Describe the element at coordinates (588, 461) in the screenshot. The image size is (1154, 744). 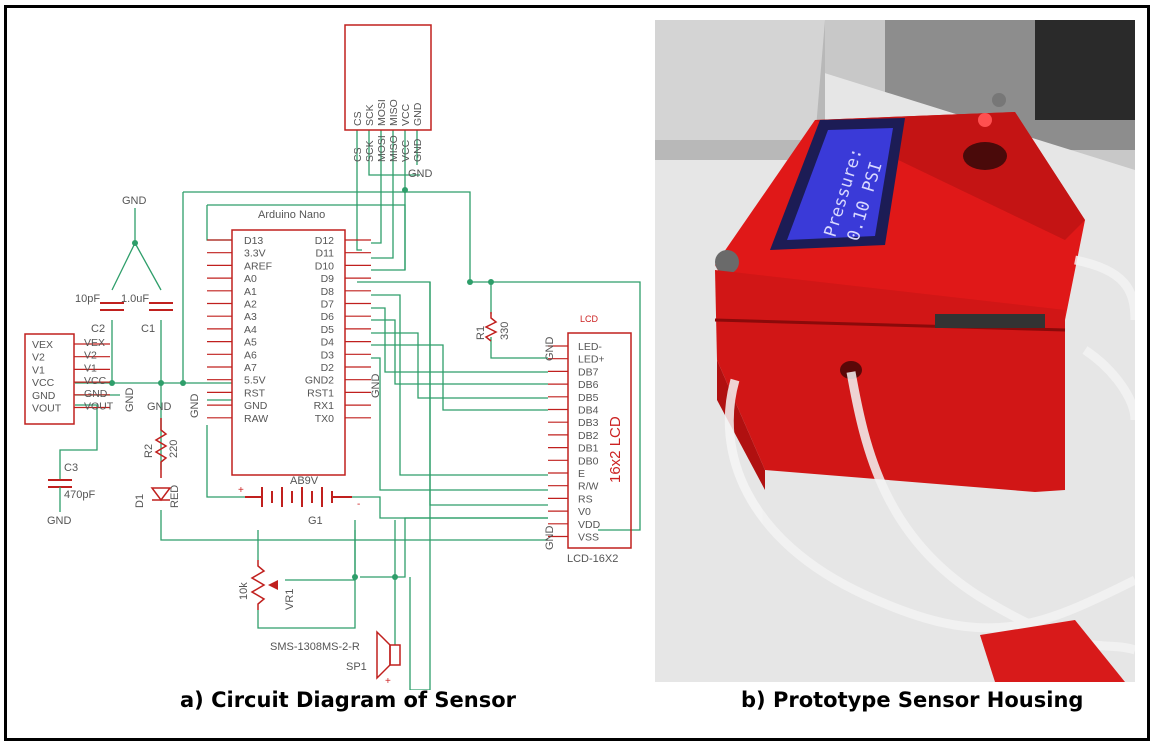
I see `lcd-pin-label: DB0` at that location.